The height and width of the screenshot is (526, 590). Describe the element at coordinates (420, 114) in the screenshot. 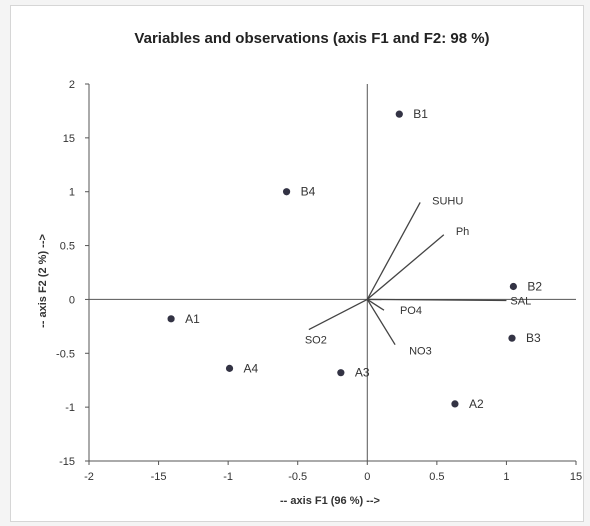

I see `observation-label: B1` at that location.